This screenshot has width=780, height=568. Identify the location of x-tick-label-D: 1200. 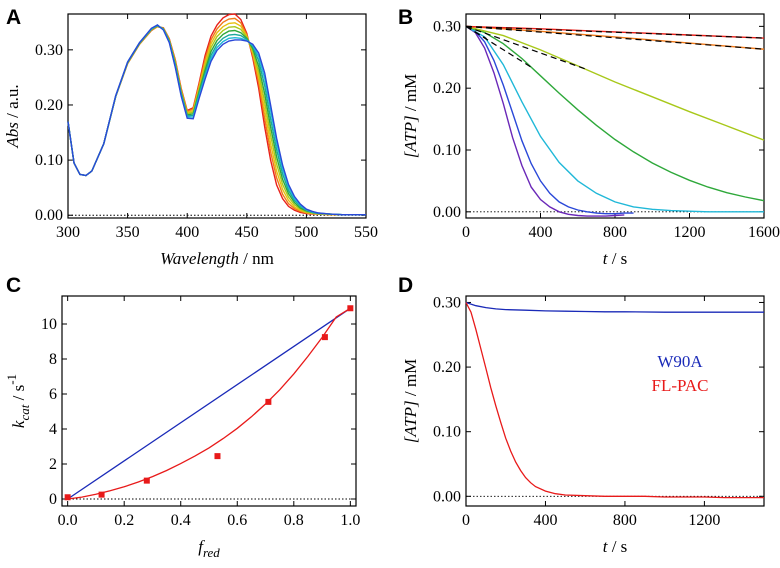
(704, 520).